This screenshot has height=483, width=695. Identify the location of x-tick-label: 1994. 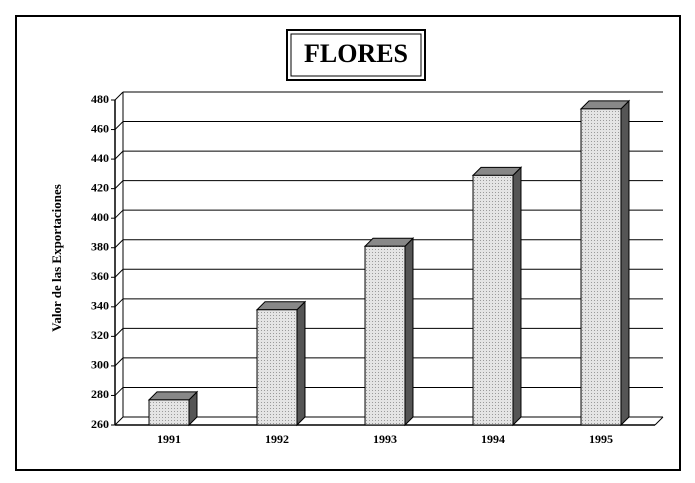
(493, 439).